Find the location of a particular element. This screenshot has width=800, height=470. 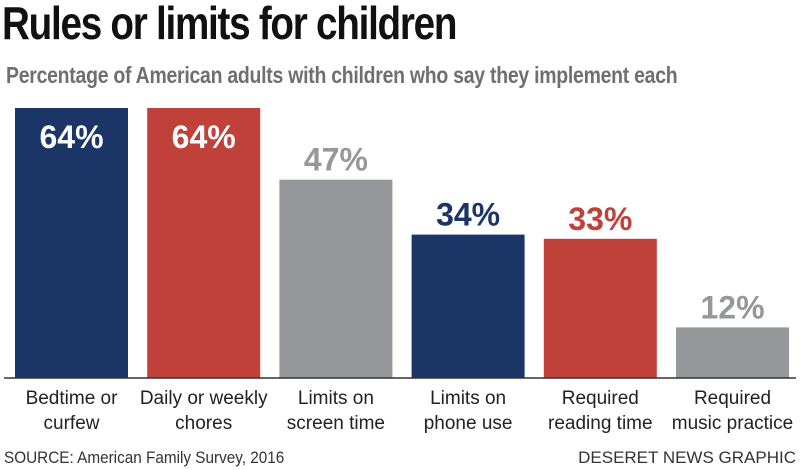

category-label-6-line-1: Required is located at coordinates (732, 398).